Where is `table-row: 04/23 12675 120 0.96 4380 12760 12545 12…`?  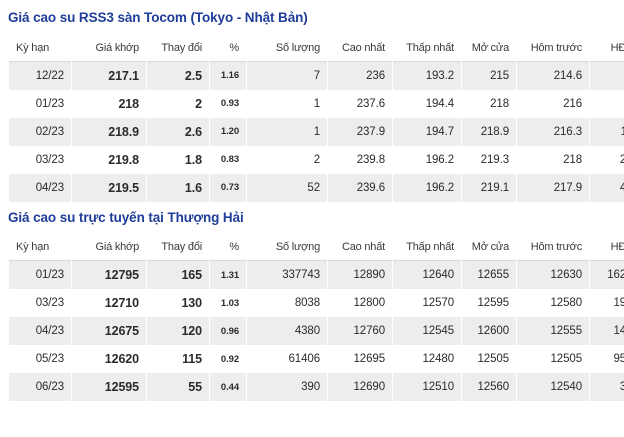
table-row: 04/23 12675 120 0.96 4380 12760 12545 12… is located at coordinates (316, 331).